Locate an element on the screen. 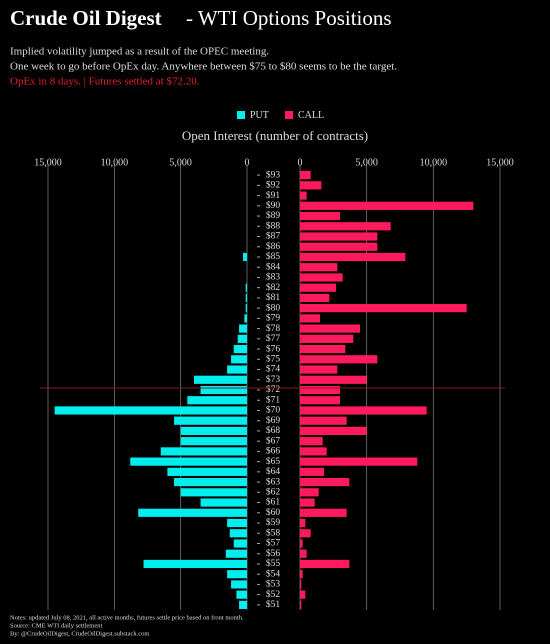 The width and height of the screenshot is (550, 644). y-tick-label: $59 is located at coordinates (273, 522).